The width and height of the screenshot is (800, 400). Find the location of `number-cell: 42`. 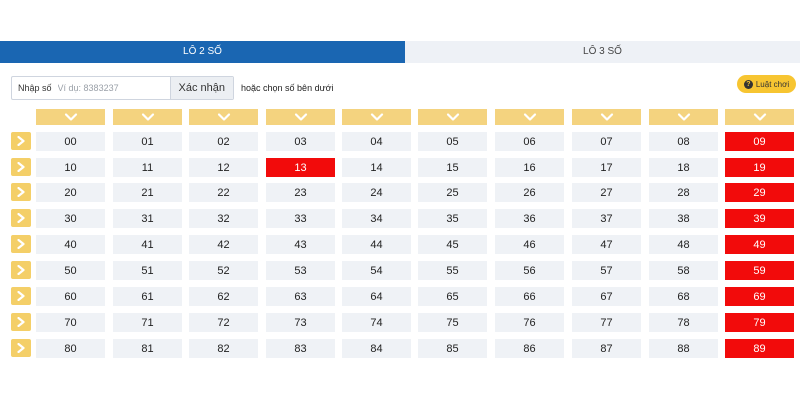

number-cell: 42 is located at coordinates (223, 244).